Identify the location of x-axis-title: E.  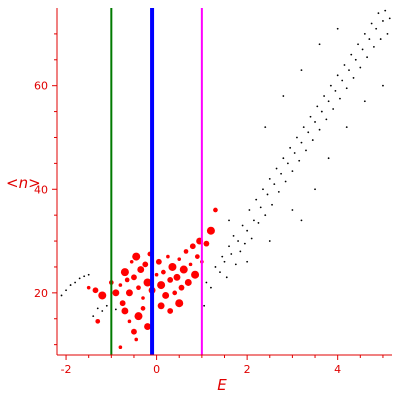
(222, 385).